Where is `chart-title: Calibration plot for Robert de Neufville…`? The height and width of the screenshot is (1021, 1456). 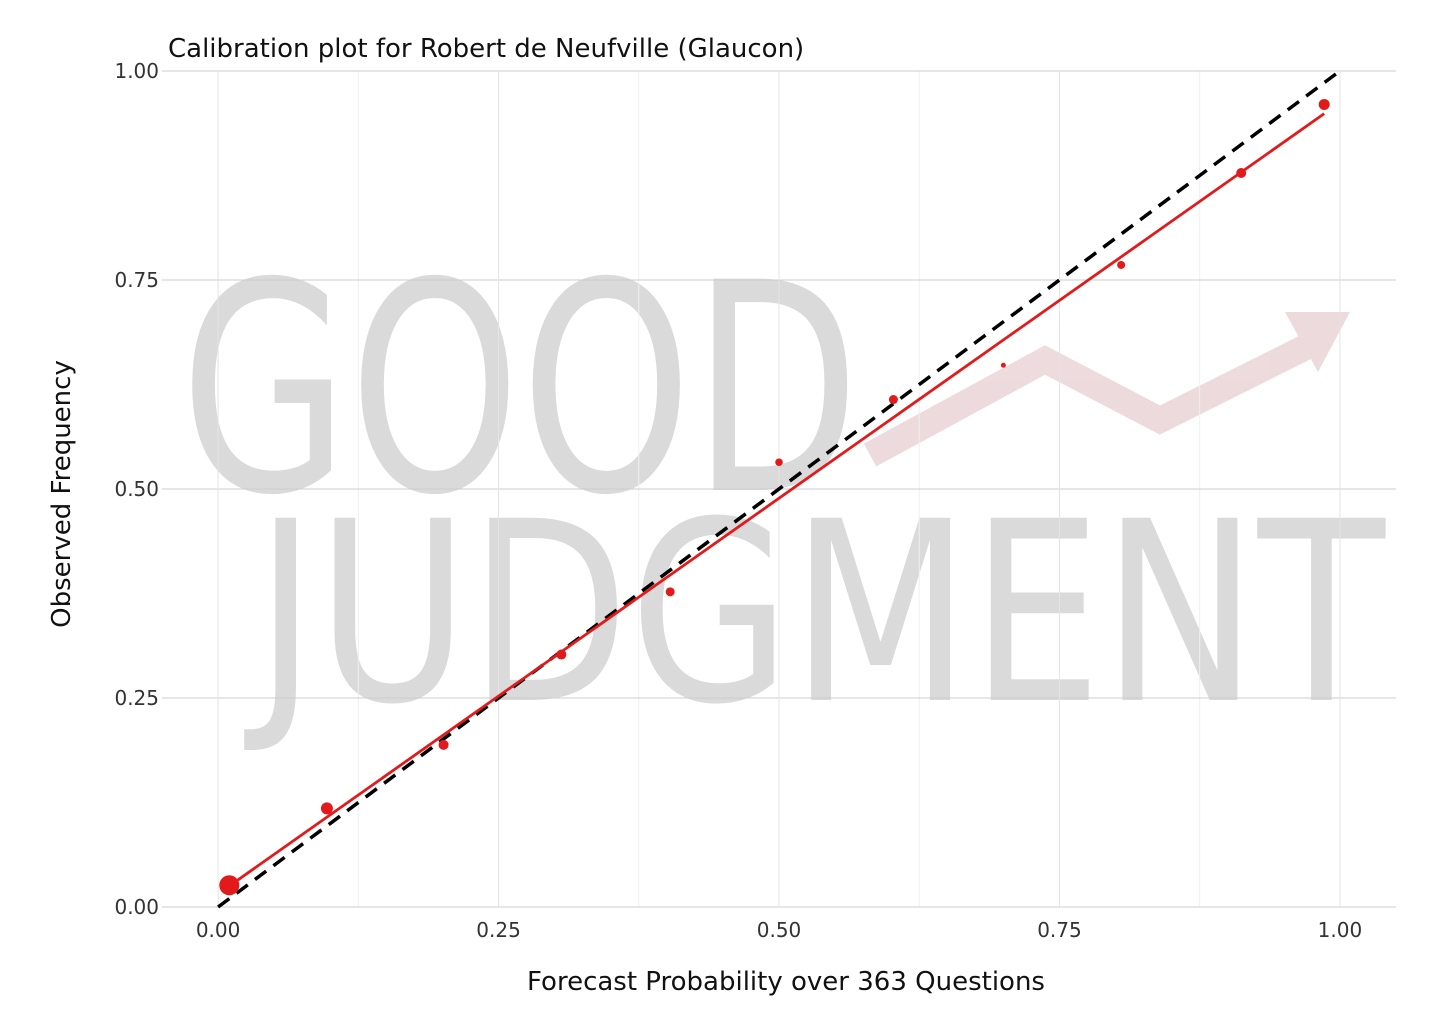 chart-title: Calibration plot for Robert de Neufville… is located at coordinates (486, 49).